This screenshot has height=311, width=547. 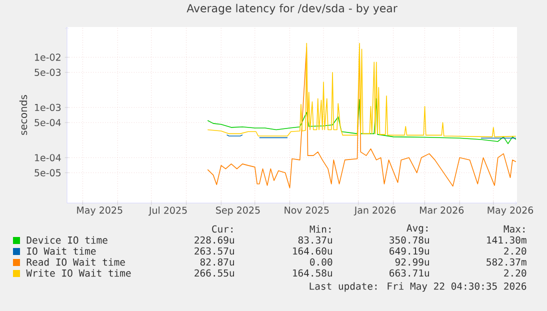 What do you see at coordinates (167, 211) in the screenshot?
I see `x-tick-label: Jul 2025` at bounding box center [167, 211].